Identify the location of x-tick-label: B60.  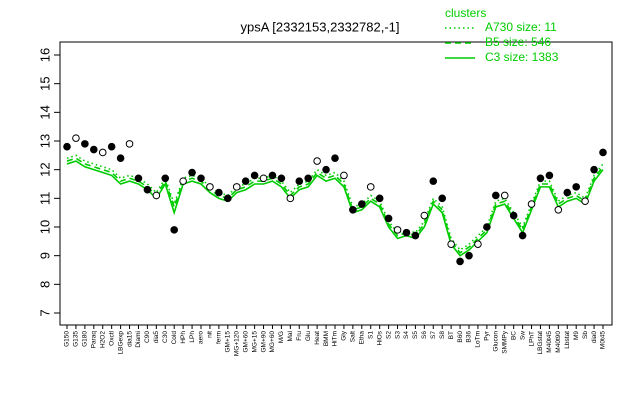
(460, 337).